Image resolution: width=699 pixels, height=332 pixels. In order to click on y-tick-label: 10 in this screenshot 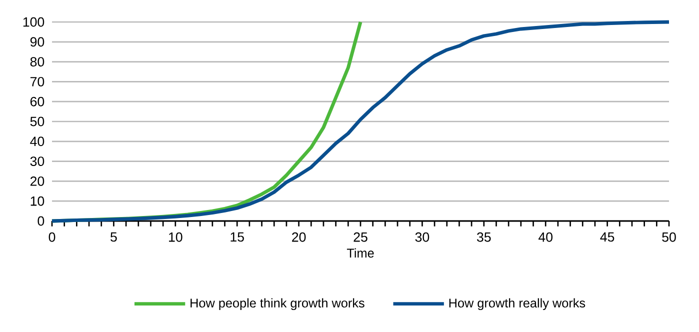, I will do `click(37, 201)`.